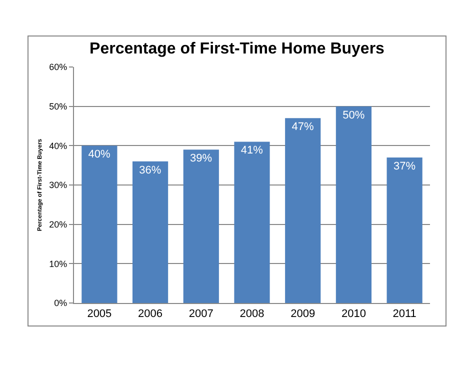 The height and width of the screenshot is (366, 474). I want to click on chart-title: Percentage of First-Time Home Buyers, so click(237, 49).